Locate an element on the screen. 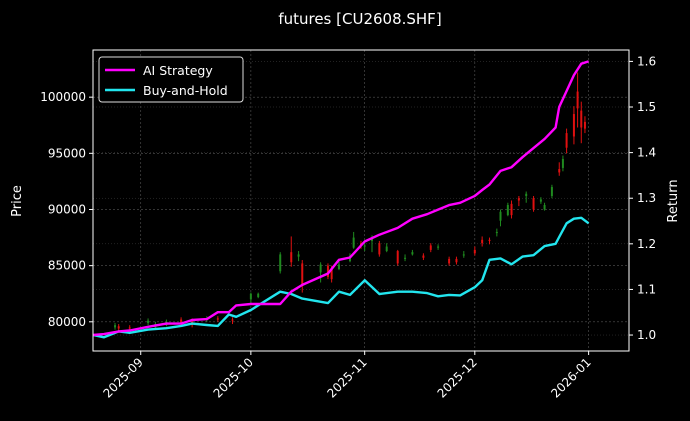 The height and width of the screenshot is (421, 690). legend-label-ai-strategy: AI Strategy is located at coordinates (178, 70).